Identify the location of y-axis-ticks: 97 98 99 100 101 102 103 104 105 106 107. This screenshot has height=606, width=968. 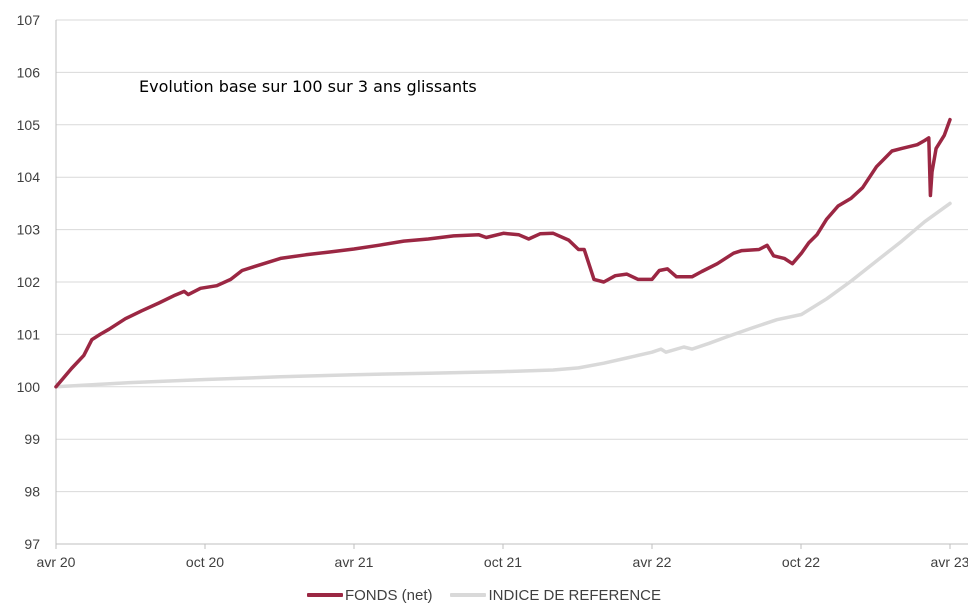
(29, 282).